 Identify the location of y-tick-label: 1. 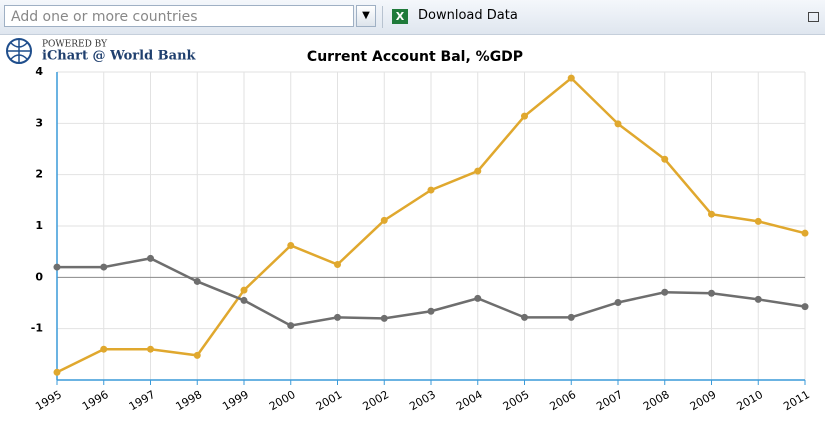
(39, 225).